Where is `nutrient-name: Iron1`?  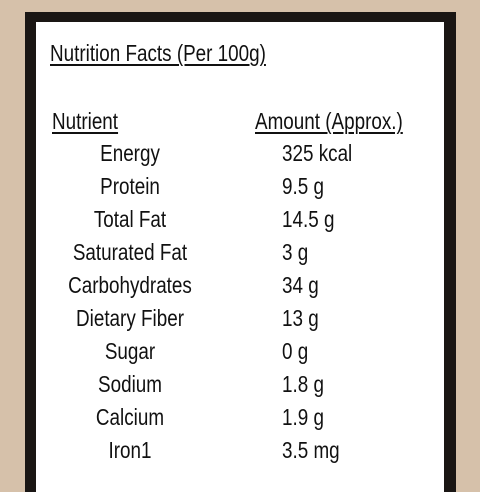 nutrient-name: Iron1 is located at coordinates (130, 450).